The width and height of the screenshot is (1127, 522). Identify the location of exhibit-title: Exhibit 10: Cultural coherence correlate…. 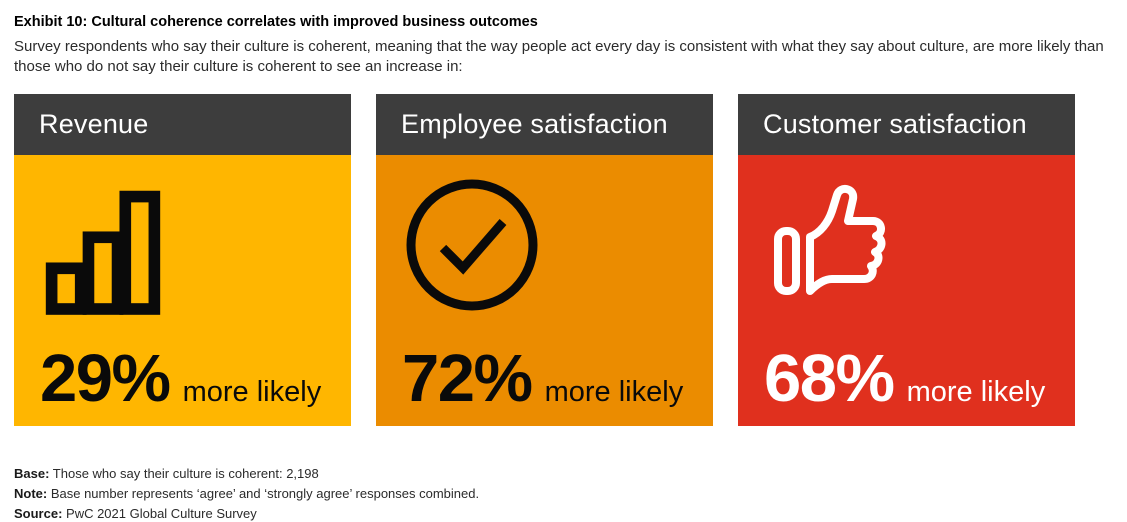
(276, 22).